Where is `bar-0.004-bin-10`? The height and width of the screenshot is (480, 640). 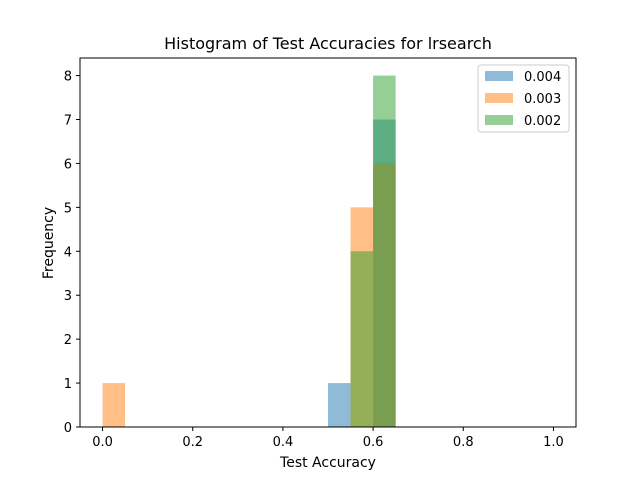 bar-0.004-bin-10 is located at coordinates (339, 405).